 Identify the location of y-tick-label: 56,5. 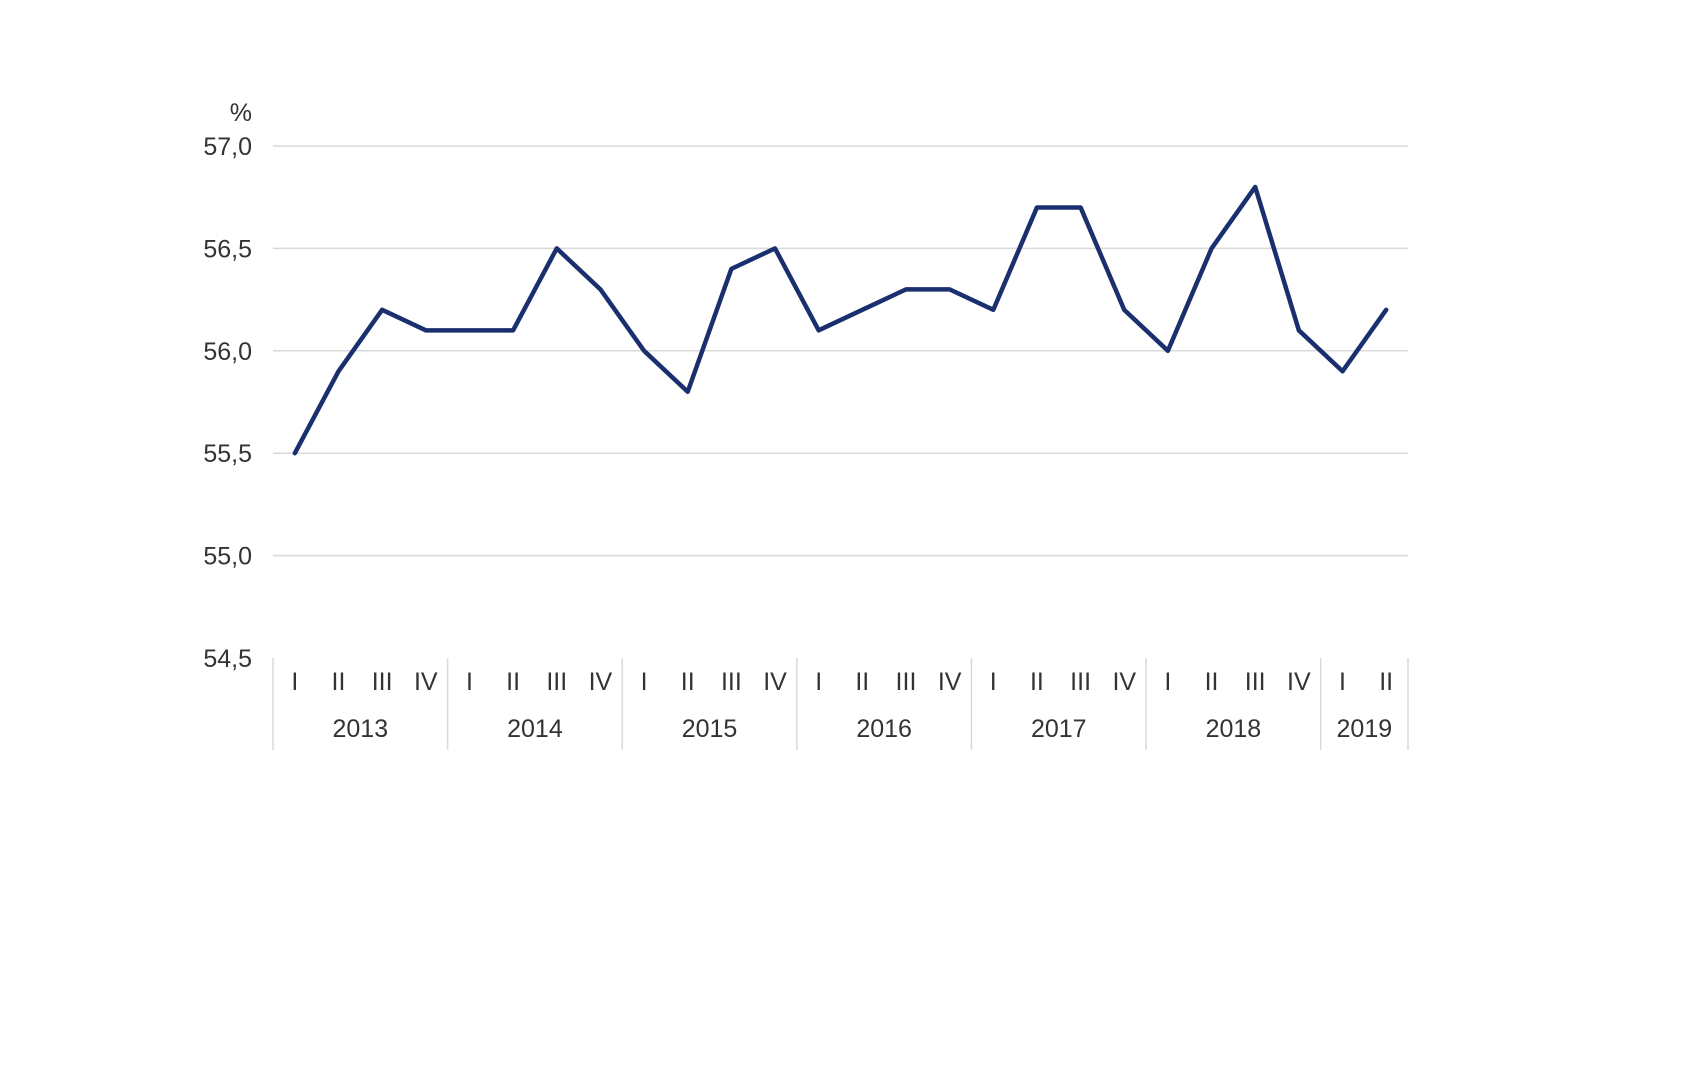
(227, 249).